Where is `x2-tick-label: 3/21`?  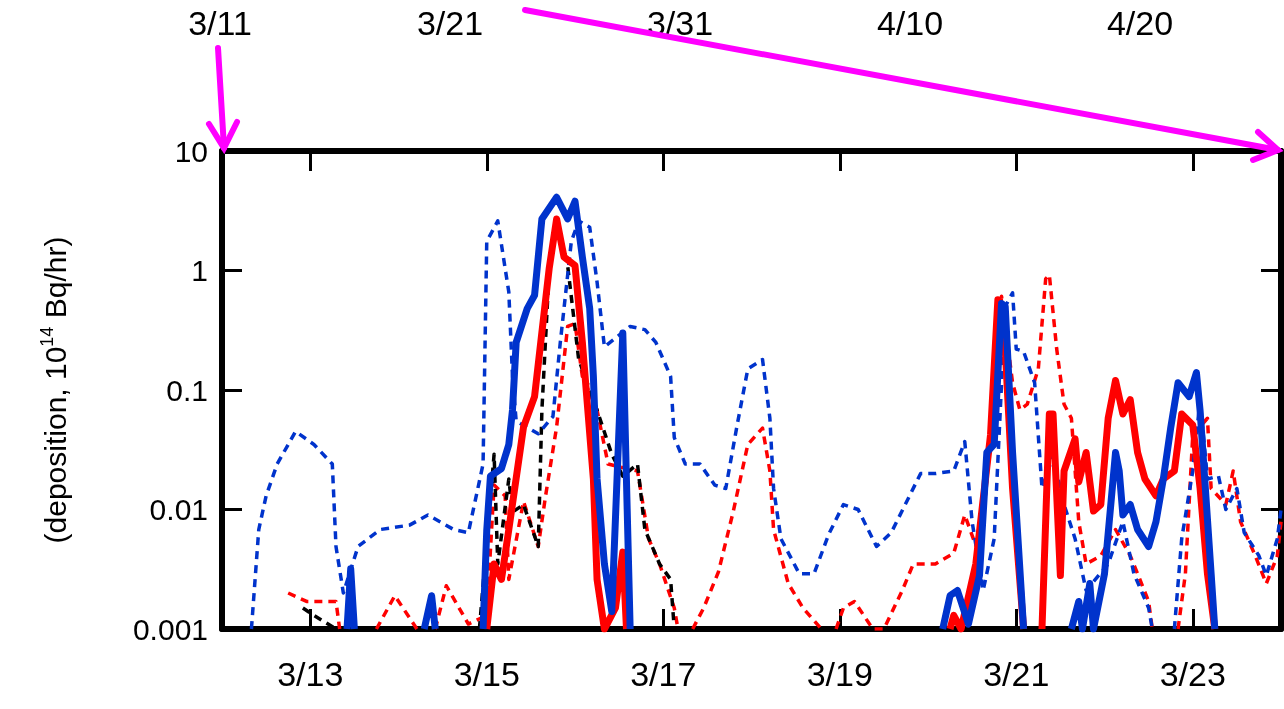
x2-tick-label: 3/21 is located at coordinates (450, 23).